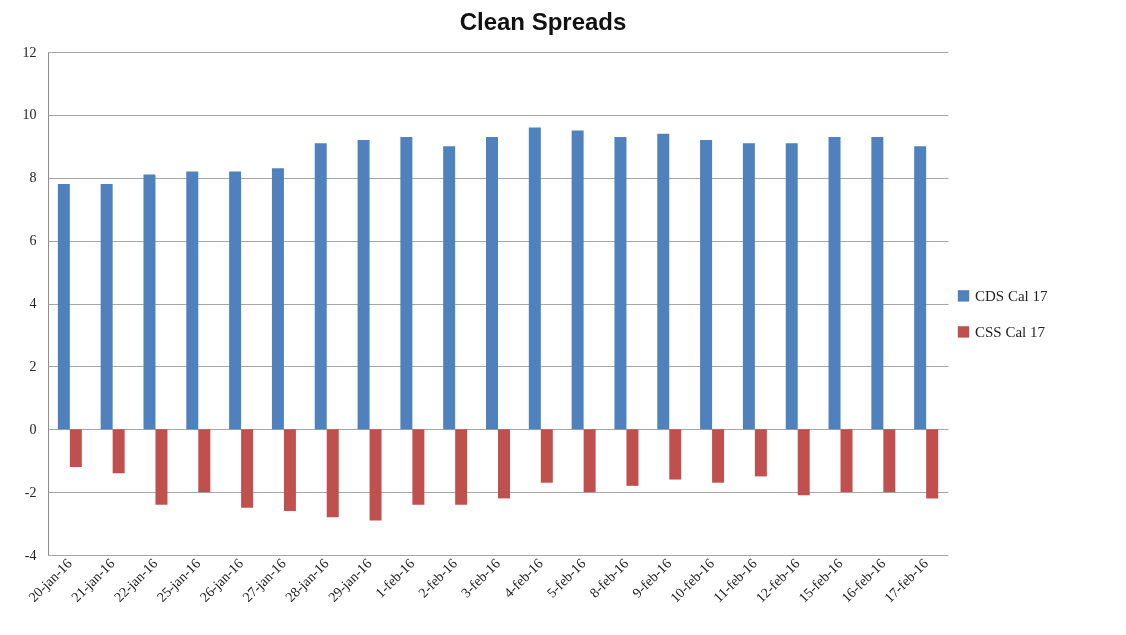 This screenshot has width=1126, height=635. Describe the element at coordinates (30, 492) in the screenshot. I see `y-tick-label: -2` at that location.